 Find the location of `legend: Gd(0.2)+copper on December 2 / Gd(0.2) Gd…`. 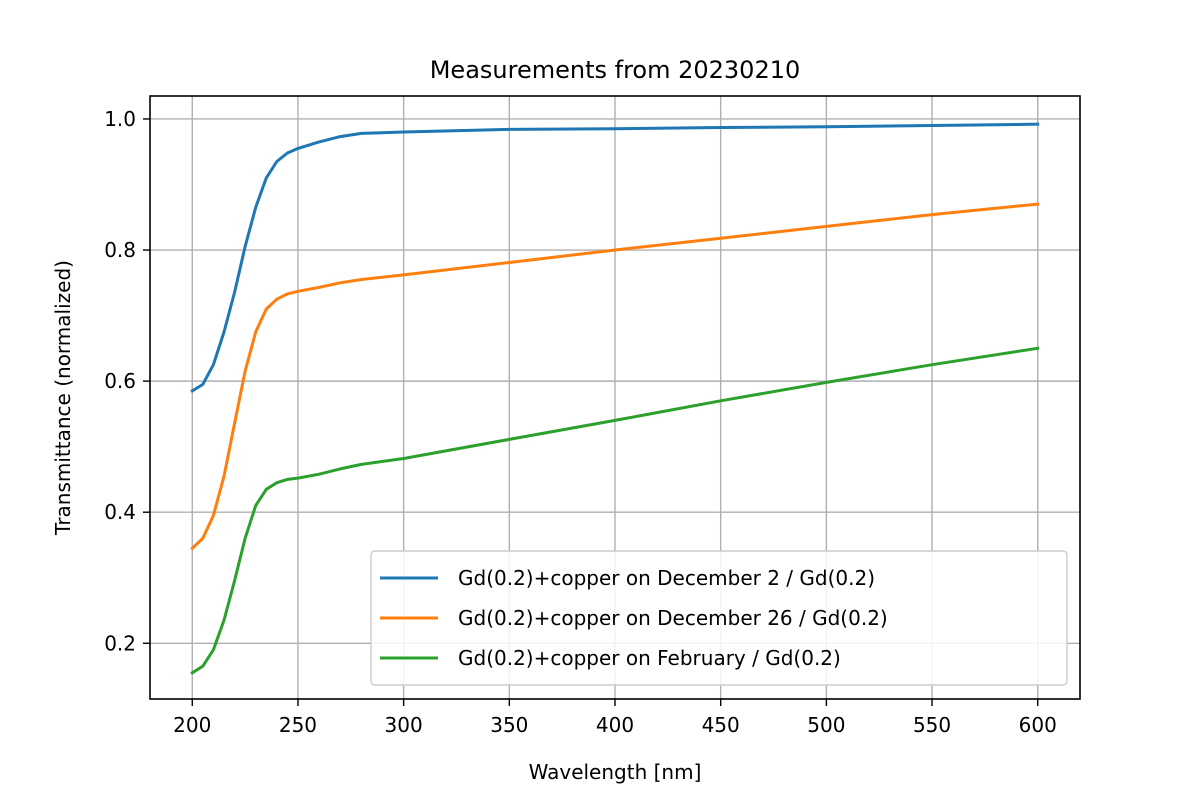

legend: Gd(0.2)+copper on December 2 / Gd(0.2) Gd… is located at coordinates (719, 618).